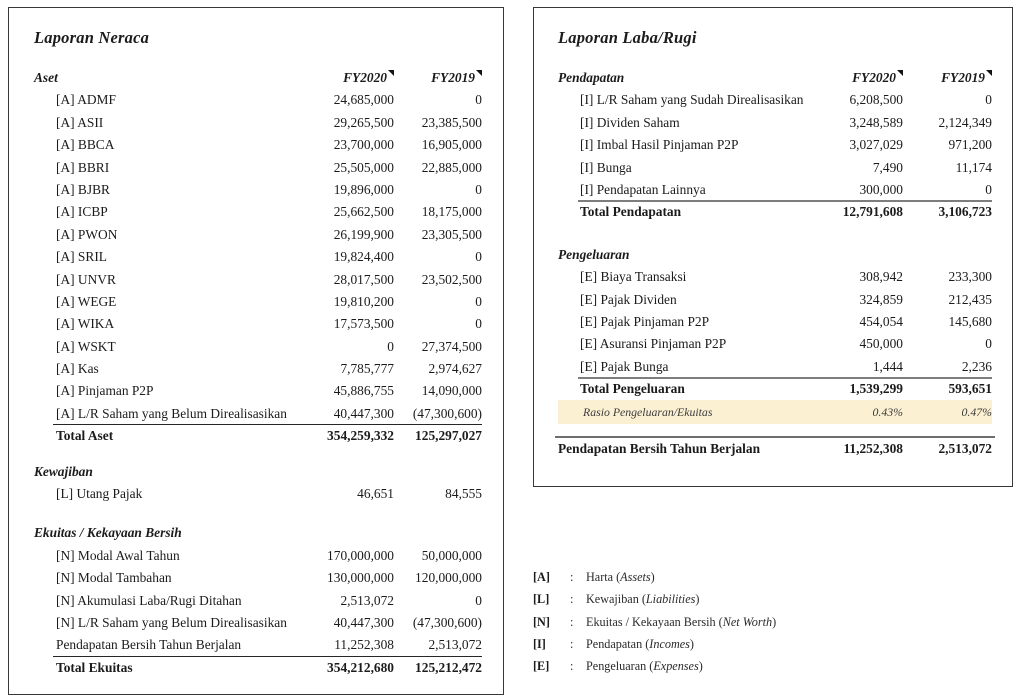 This screenshot has width=1023, height=699. I want to click on row-label: [E] Asuransi Pinjaman P2P, so click(653, 344).